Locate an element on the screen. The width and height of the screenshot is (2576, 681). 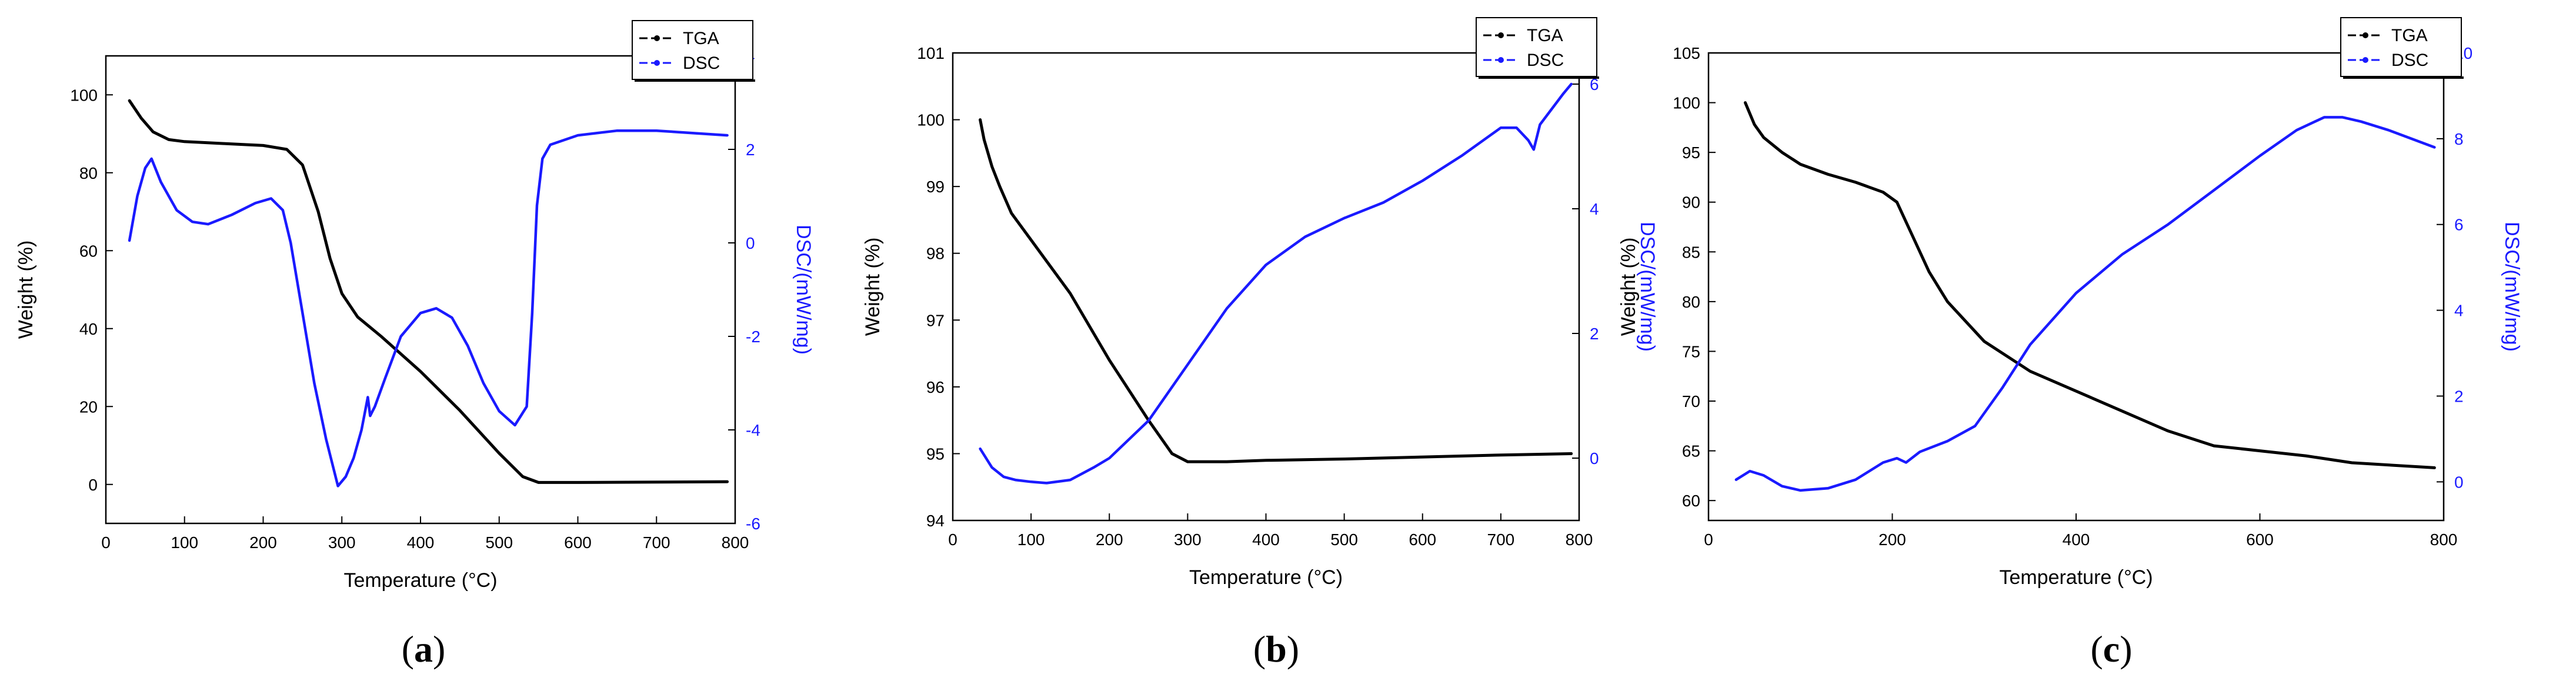
y-tick-label-left: 105 is located at coordinates (1686, 53).